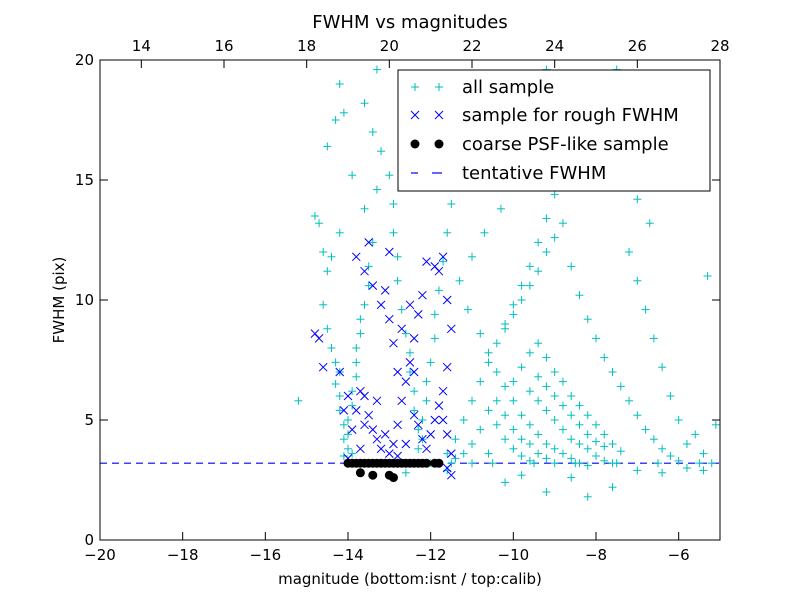  What do you see at coordinates (427, 115) in the screenshot?
I see `legend-marker-rough-fwhm` at bounding box center [427, 115].